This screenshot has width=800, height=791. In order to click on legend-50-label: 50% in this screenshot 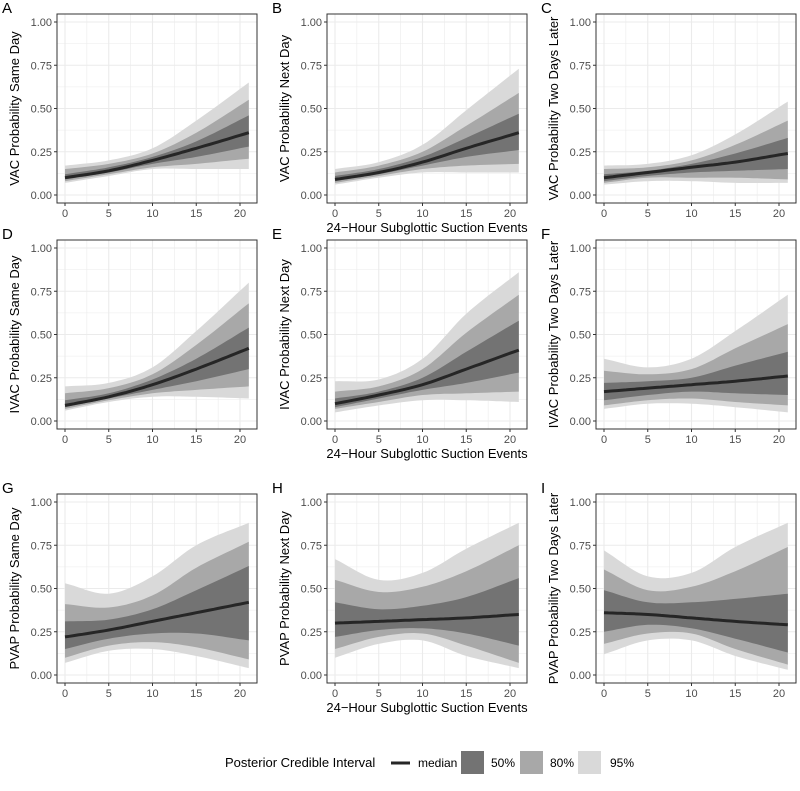, I will do `click(503, 763)`.